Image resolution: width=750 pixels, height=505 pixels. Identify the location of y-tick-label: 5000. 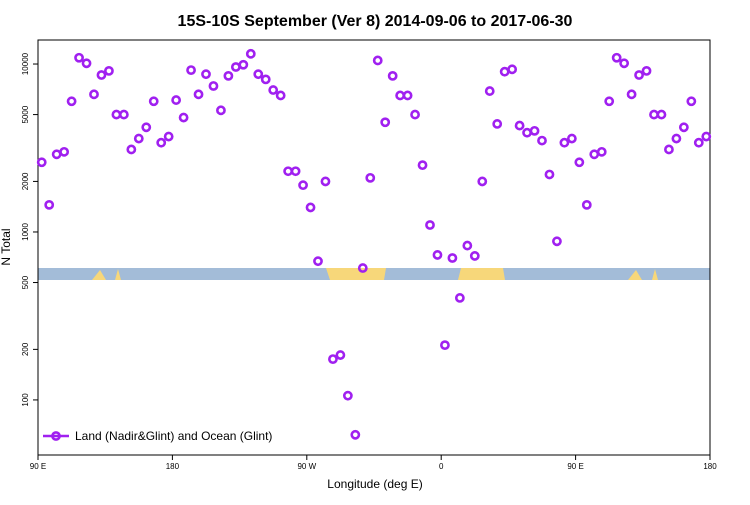
(25, 114).